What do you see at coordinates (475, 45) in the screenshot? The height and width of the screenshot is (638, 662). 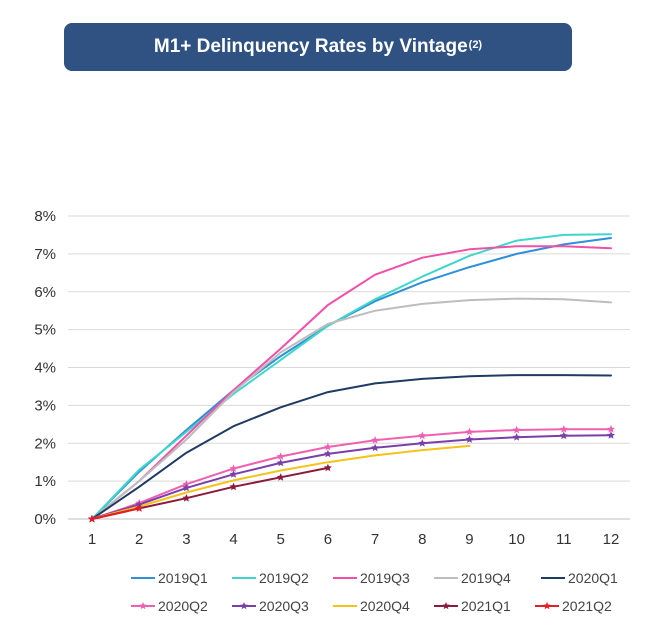 I see `chart-title-footnote: (2)` at bounding box center [475, 45].